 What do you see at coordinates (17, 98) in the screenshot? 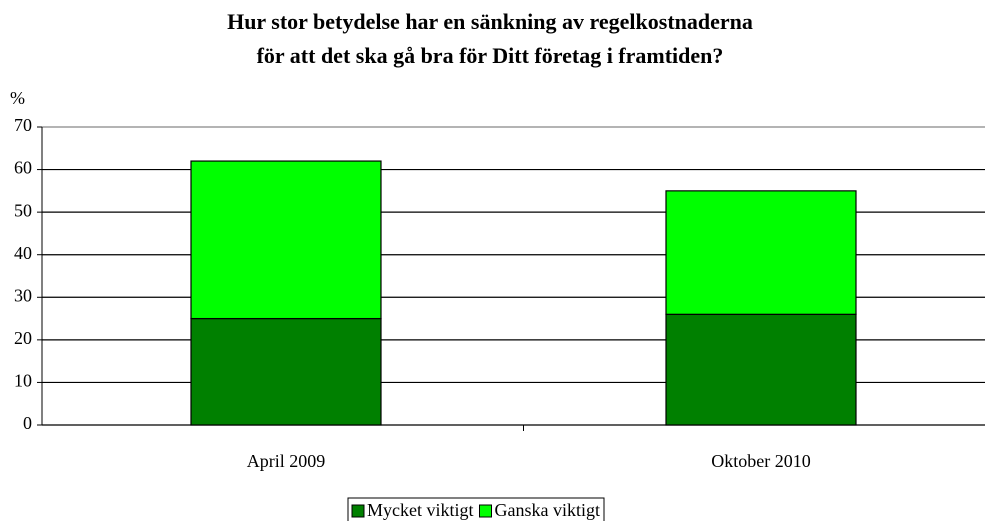
I see `y-axis-label: %` at bounding box center [17, 98].